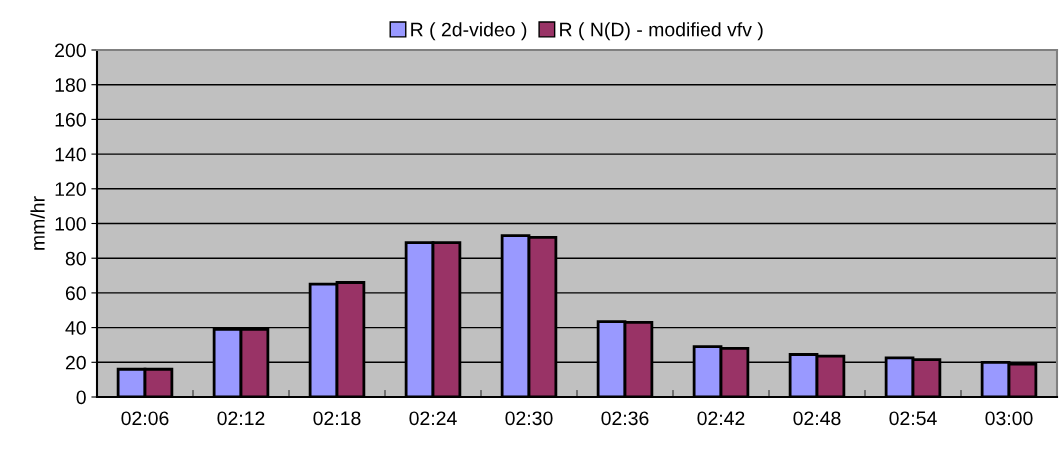  I want to click on y-tick-label: 140, so click(70, 154).